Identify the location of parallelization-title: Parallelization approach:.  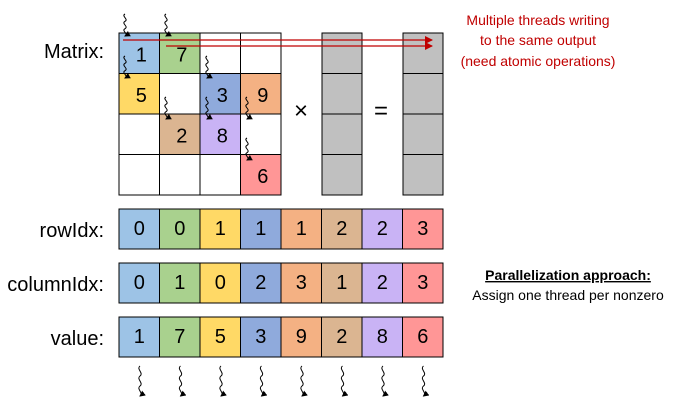
(568, 275).